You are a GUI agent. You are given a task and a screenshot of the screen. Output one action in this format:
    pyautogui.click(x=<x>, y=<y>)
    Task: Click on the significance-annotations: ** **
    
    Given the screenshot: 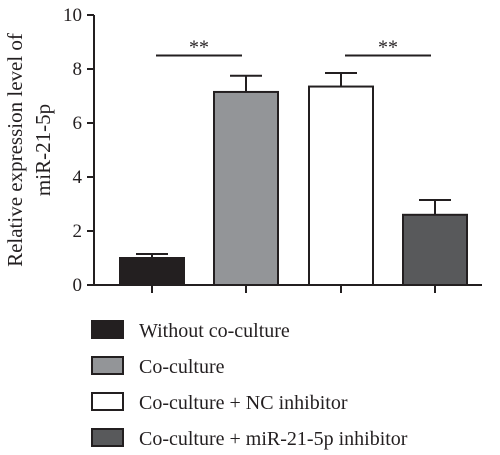 What is the action you would take?
    pyautogui.click(x=293, y=48)
    